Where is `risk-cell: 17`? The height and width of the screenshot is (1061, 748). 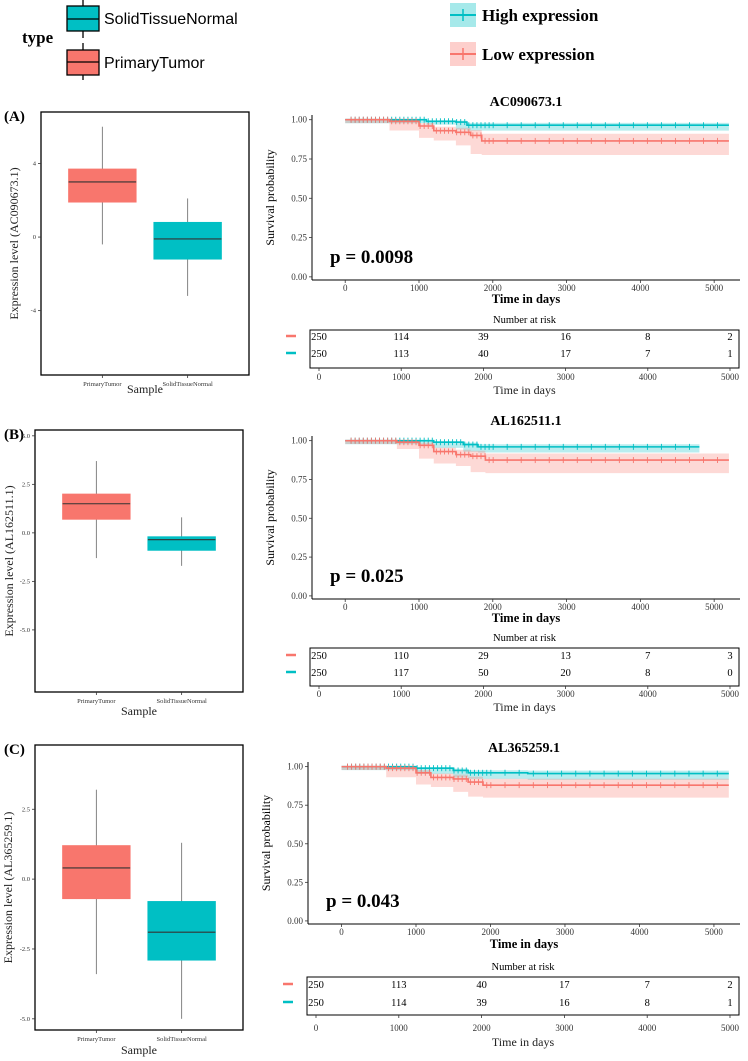
risk-cell: 17 is located at coordinates (564, 985).